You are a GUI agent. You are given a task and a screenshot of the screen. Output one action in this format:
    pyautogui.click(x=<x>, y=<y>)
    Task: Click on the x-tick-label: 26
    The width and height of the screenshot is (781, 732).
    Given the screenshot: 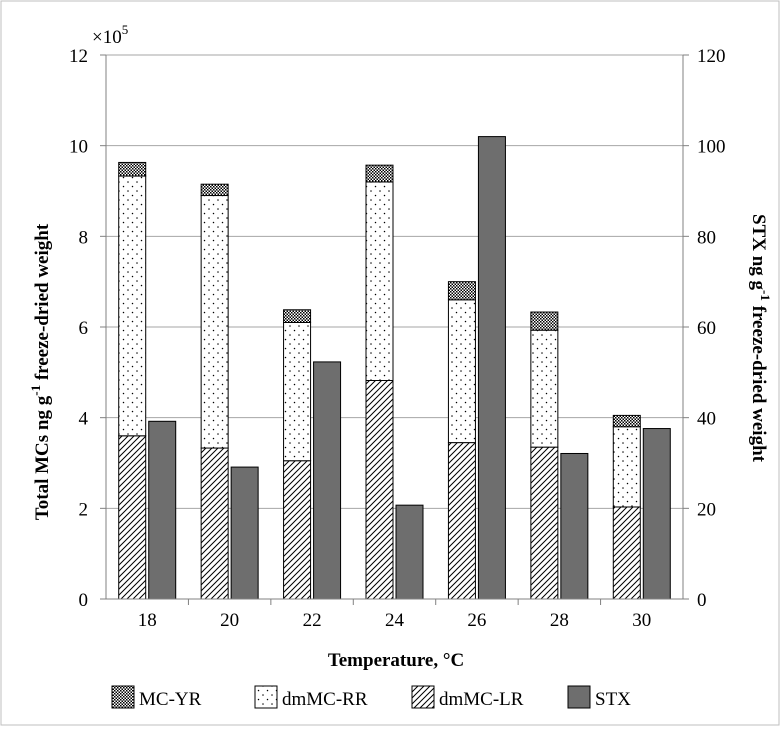 What is the action you would take?
    pyautogui.click(x=476, y=620)
    